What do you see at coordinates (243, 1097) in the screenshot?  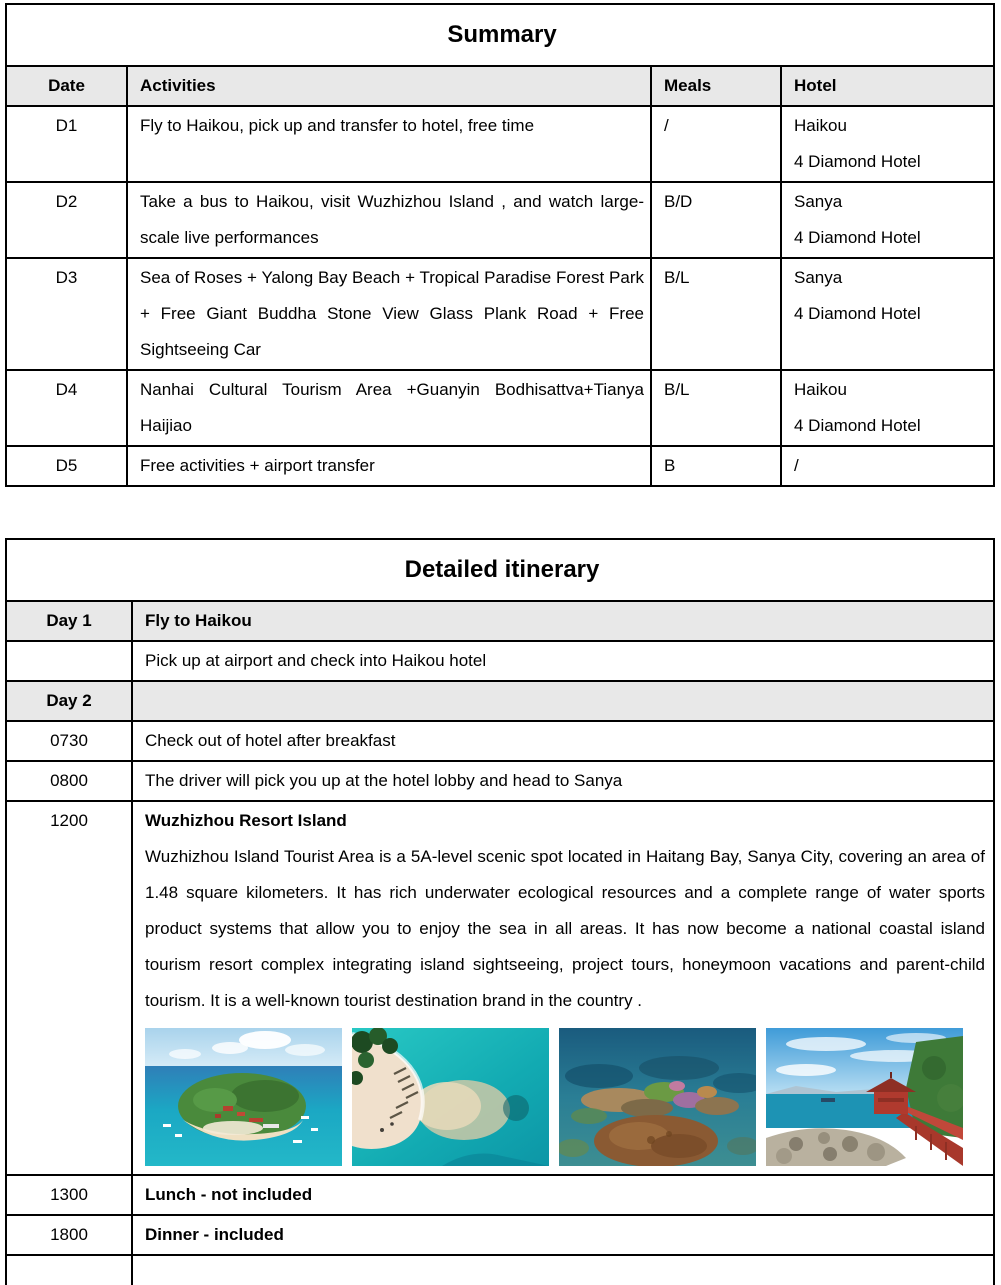 I see `island-aerial-photo` at bounding box center [243, 1097].